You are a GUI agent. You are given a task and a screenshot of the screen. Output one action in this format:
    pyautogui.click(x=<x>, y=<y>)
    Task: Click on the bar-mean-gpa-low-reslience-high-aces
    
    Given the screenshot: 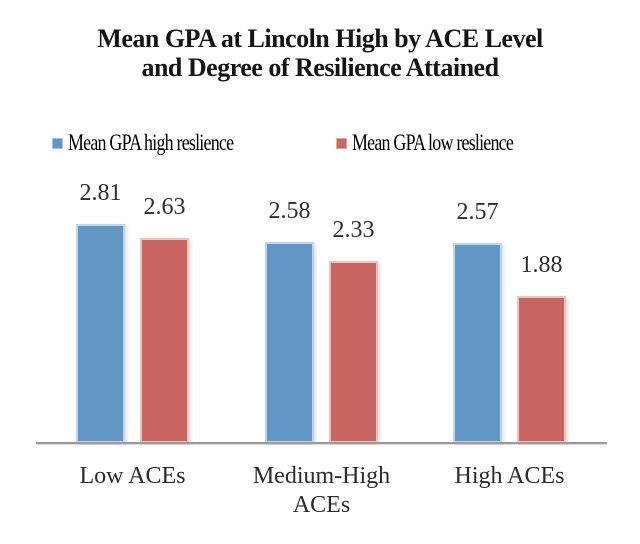 What is the action you would take?
    pyautogui.click(x=541, y=369)
    